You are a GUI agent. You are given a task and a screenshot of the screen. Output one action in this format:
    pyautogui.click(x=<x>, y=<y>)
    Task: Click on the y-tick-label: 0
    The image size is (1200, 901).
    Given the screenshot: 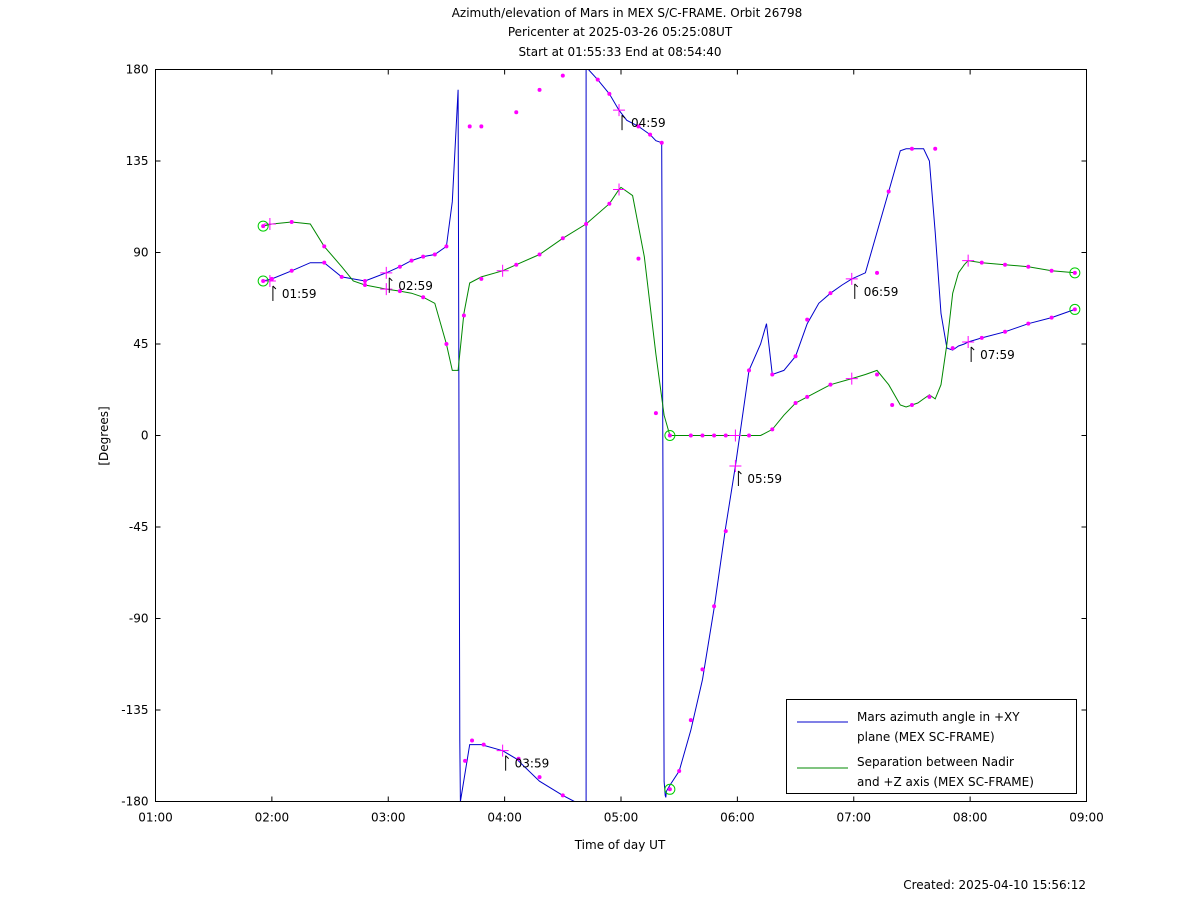 What is the action you would take?
    pyautogui.click(x=145, y=436)
    